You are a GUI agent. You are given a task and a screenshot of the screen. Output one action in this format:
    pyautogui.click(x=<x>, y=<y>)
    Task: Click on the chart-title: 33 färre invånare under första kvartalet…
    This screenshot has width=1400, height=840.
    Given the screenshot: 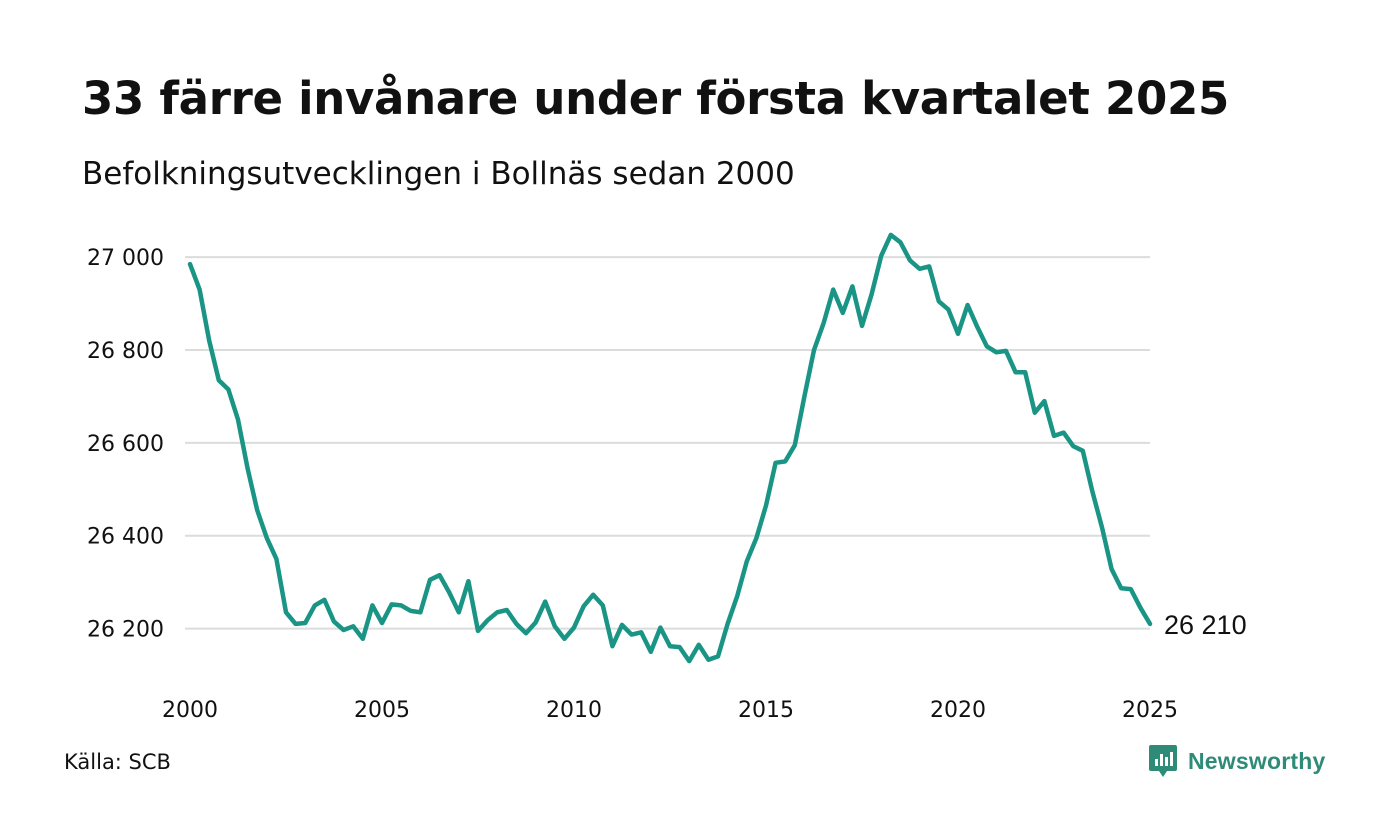 What is the action you would take?
    pyautogui.click(x=655, y=98)
    